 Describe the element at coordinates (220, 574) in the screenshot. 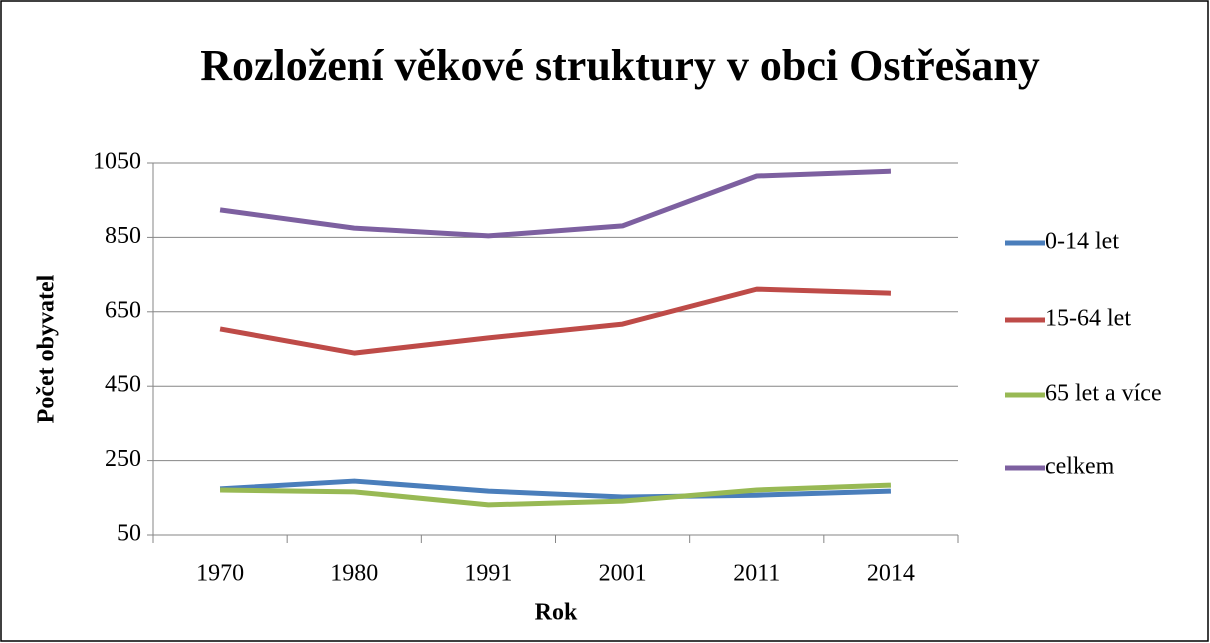

I see `x-tick-label: 1970` at that location.